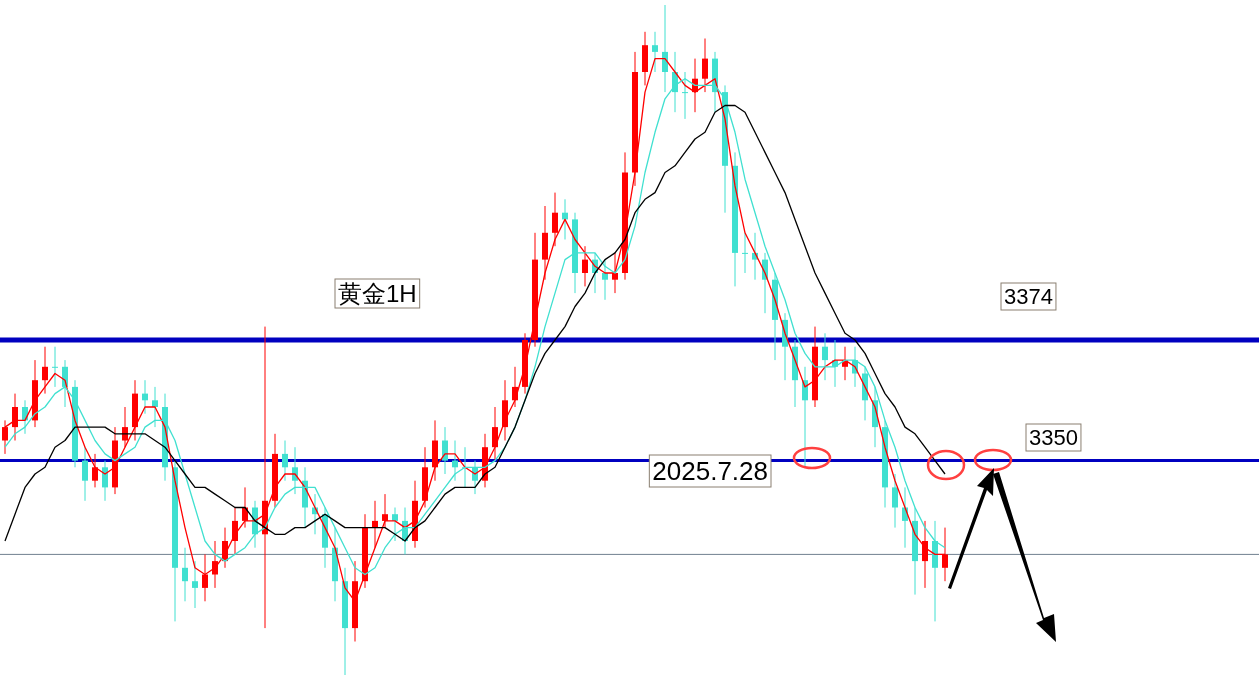 Image resolution: width=1259 pixels, height=682 pixels. I want to click on annotation: 2025.7.28, so click(710, 471).